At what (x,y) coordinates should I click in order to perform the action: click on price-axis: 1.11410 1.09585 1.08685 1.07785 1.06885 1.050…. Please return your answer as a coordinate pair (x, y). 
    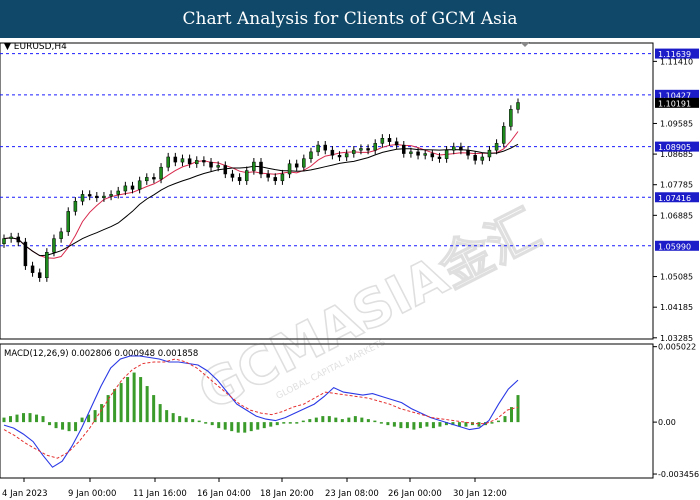
    Looking at the image, I should click on (673, 200).